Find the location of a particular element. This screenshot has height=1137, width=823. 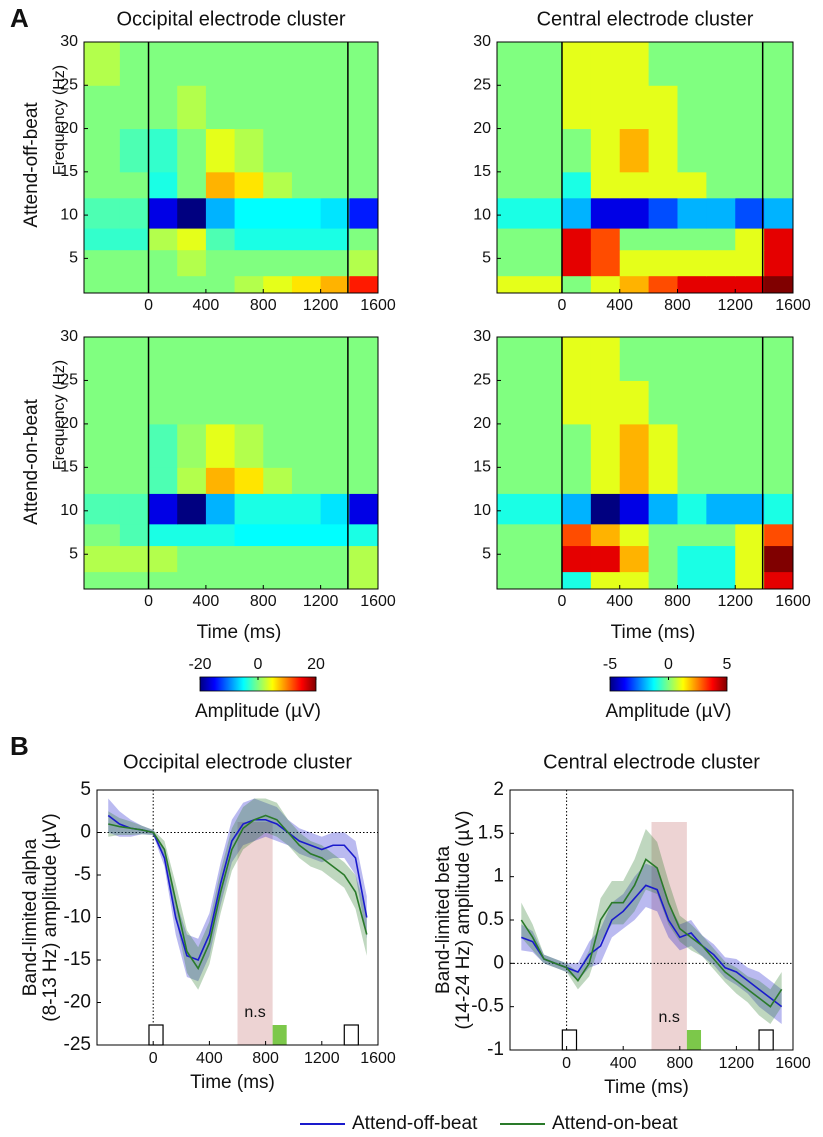

plot-frame is located at coordinates (231, 167).